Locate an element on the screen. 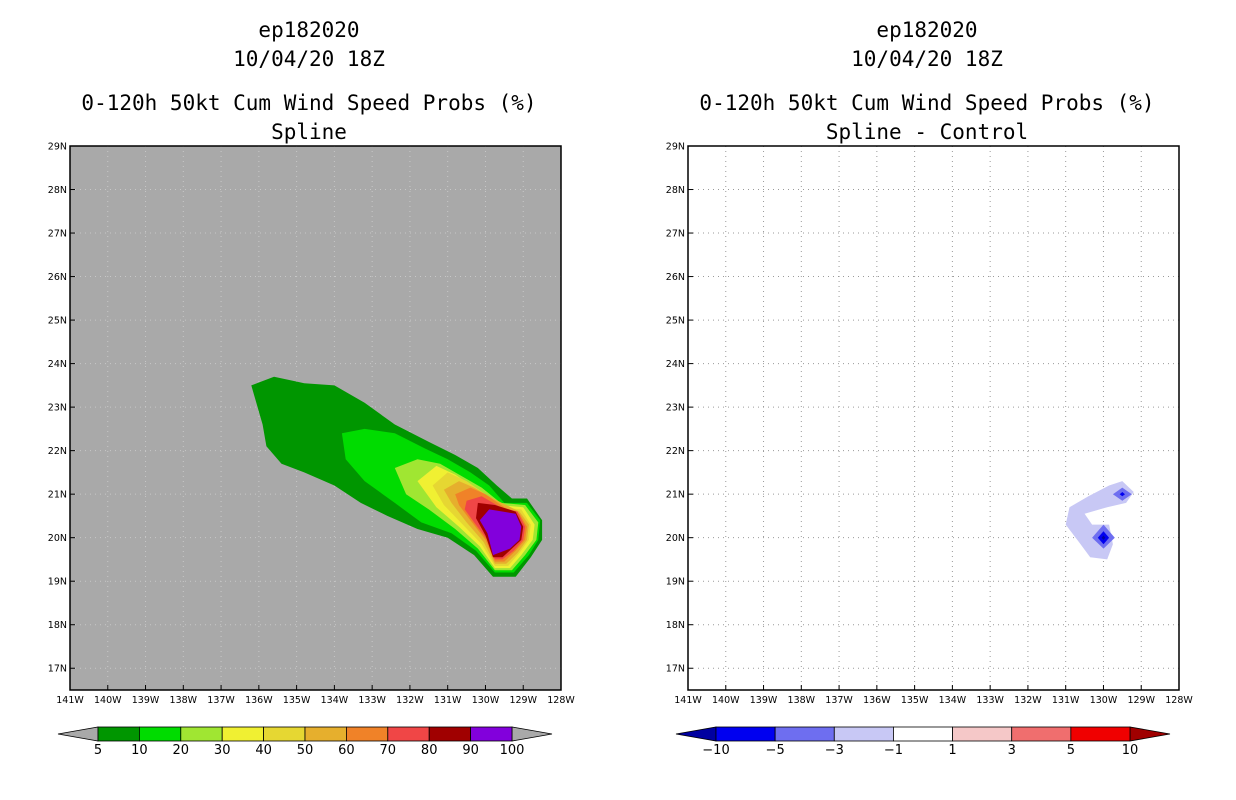 This screenshot has width=1236, height=800. right-x-tick-label: 140W is located at coordinates (726, 700).